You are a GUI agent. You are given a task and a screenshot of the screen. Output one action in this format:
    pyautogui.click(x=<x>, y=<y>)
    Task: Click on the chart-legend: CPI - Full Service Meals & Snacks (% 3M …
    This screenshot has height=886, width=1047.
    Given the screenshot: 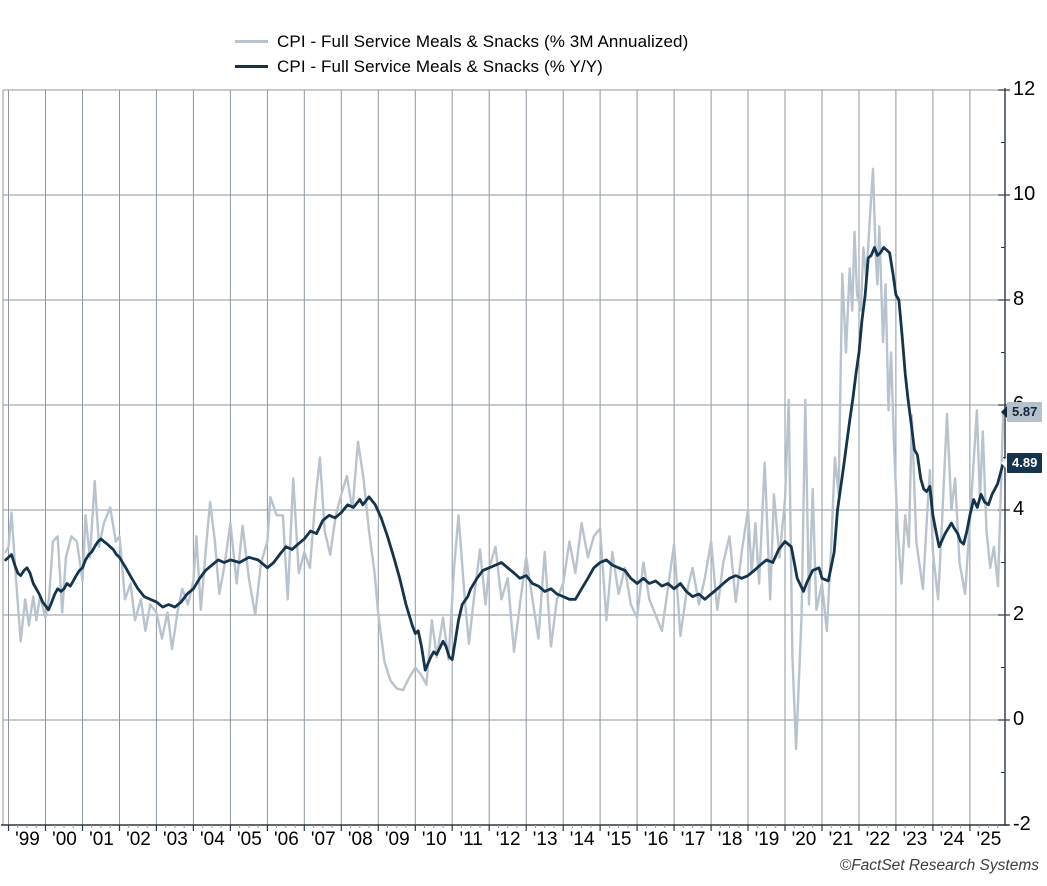 What is the action you would take?
    pyautogui.click(x=461, y=54)
    